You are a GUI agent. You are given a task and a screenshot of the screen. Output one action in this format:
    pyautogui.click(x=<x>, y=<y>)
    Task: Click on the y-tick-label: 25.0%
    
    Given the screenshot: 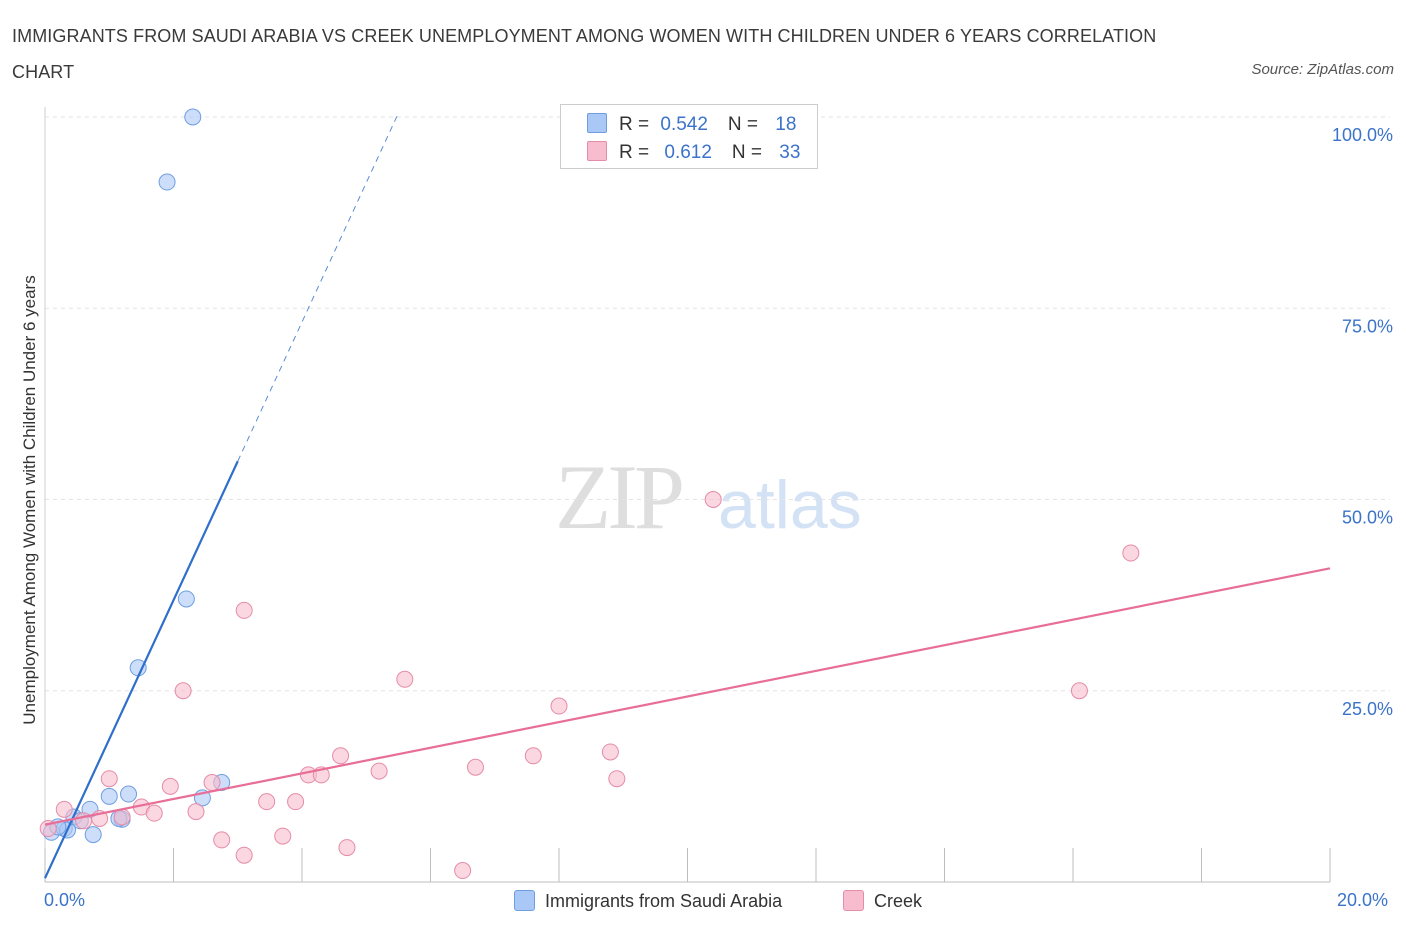 What is the action you would take?
    pyautogui.click(x=1367, y=709)
    